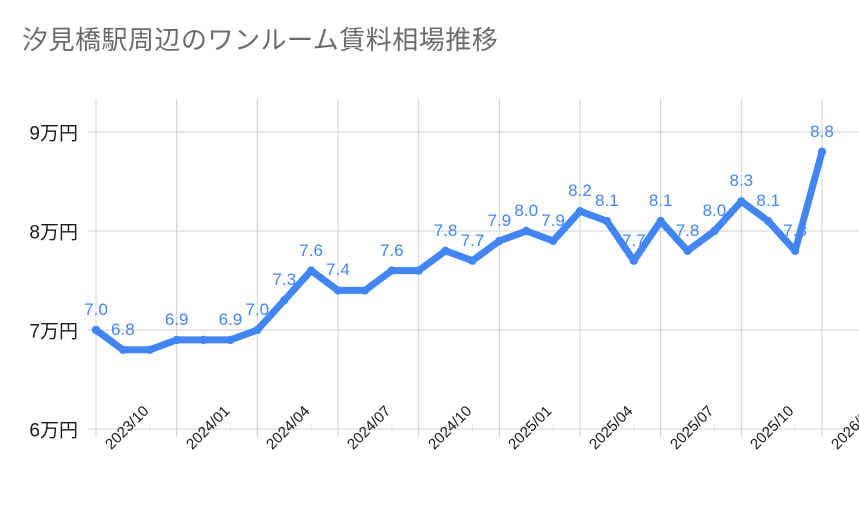 Image resolution: width=859 pixels, height=531 pixels. Describe the element at coordinates (260, 40) in the screenshot. I see `page-title: 汐見橋駅周辺のワンルーム賃料相場推移` at that location.